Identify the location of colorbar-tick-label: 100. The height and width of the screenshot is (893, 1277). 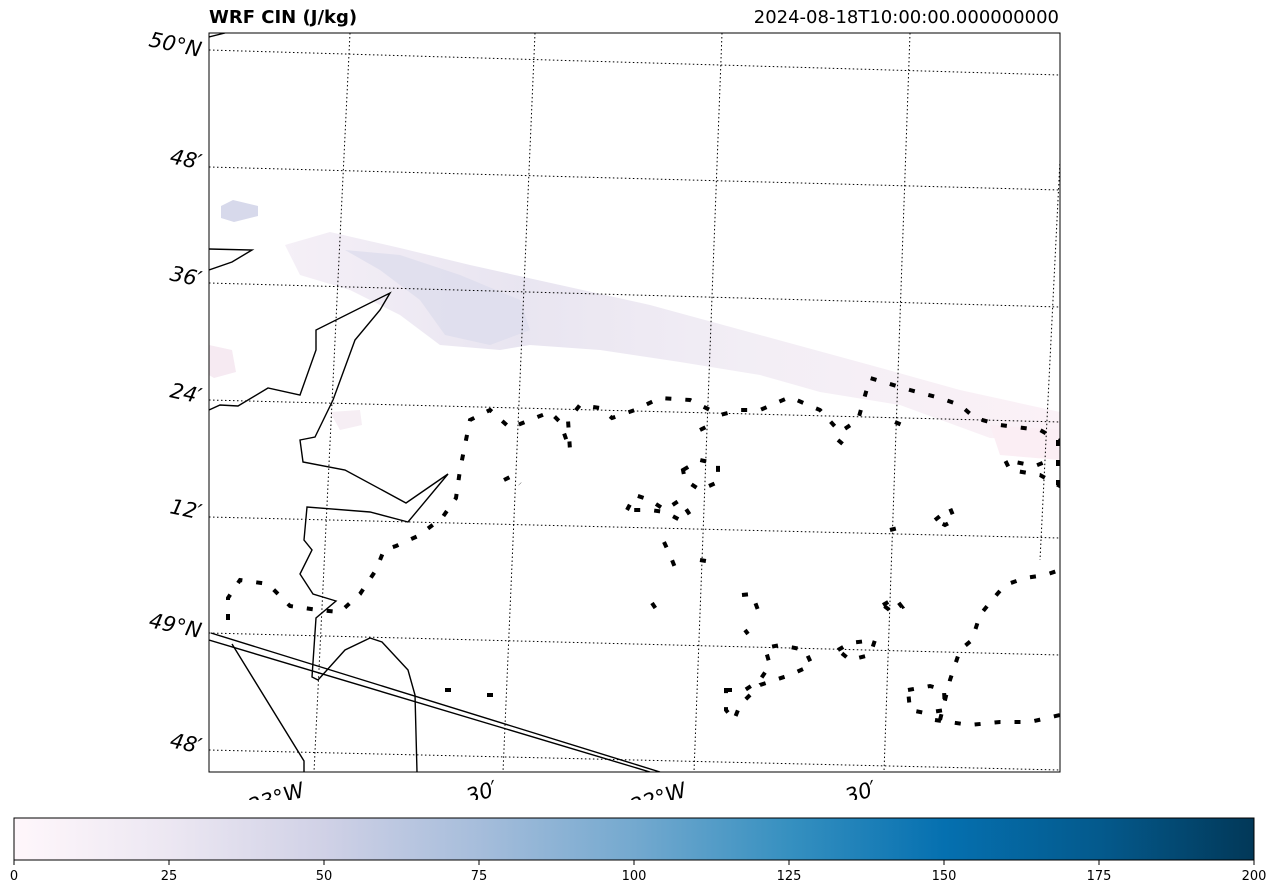
(634, 876).